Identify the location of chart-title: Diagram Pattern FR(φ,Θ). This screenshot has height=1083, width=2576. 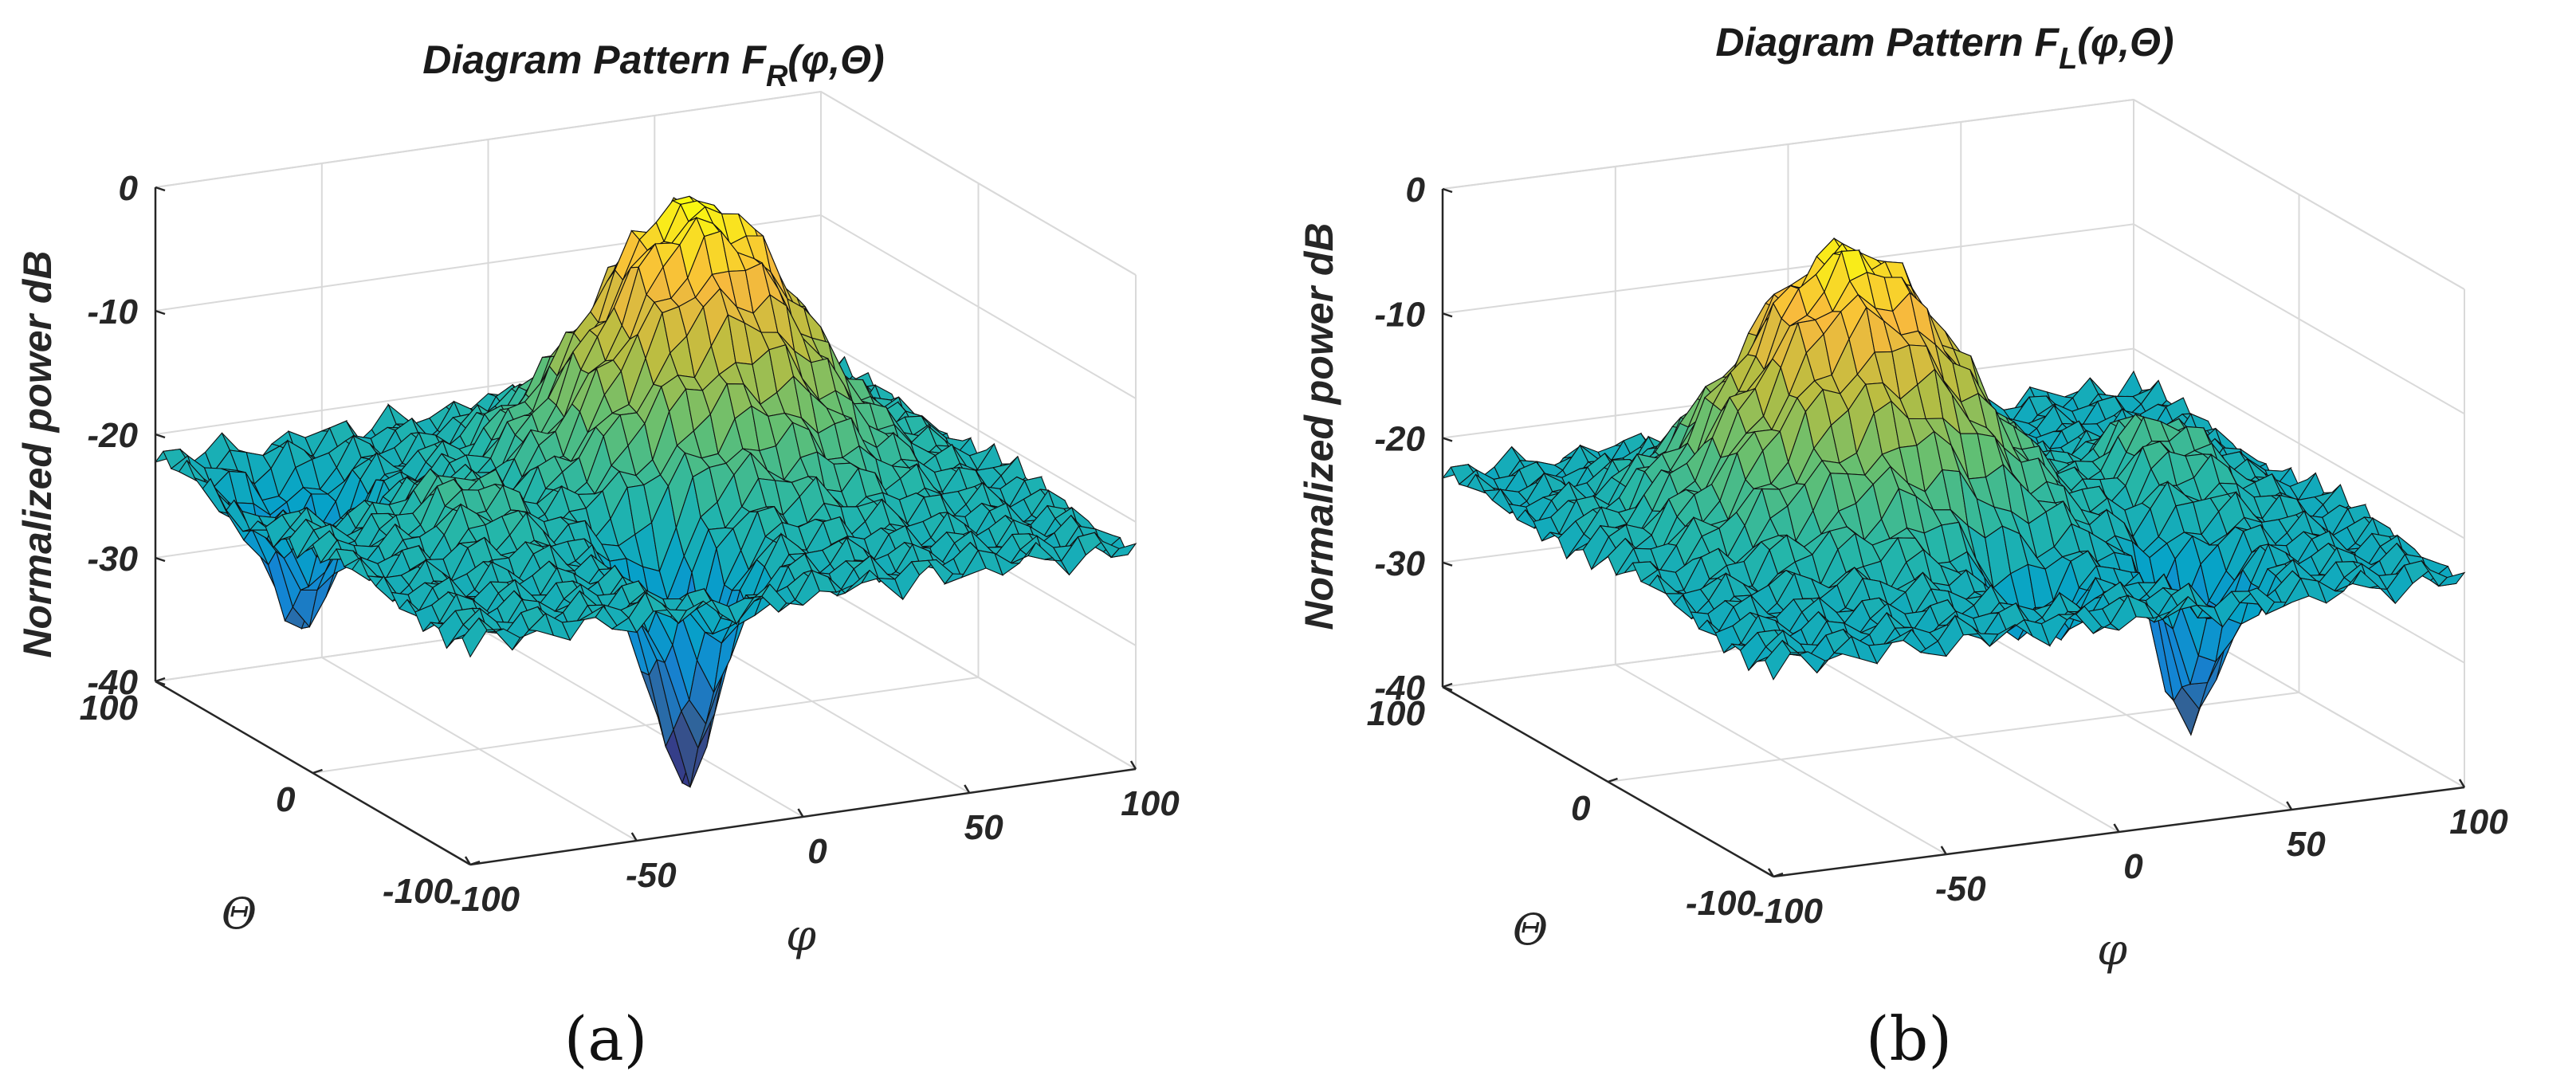
(653, 65).